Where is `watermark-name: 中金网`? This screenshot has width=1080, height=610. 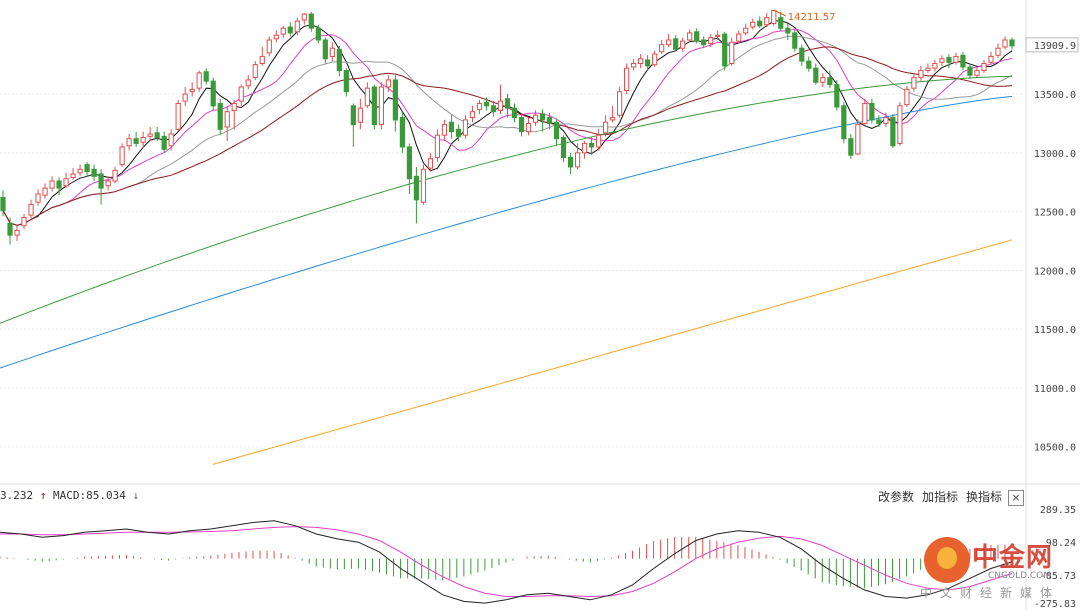
watermark-name: 中金网 is located at coordinates (1013, 558).